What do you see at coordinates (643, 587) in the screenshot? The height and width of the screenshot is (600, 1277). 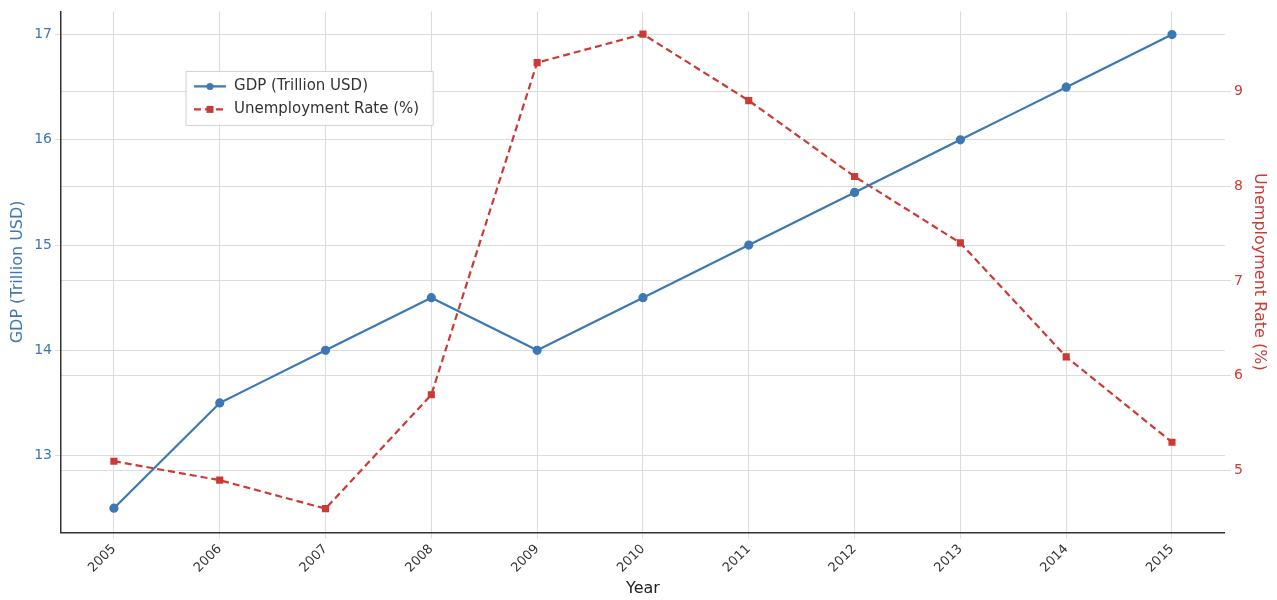 I see `x-axis-title: Year` at bounding box center [643, 587].